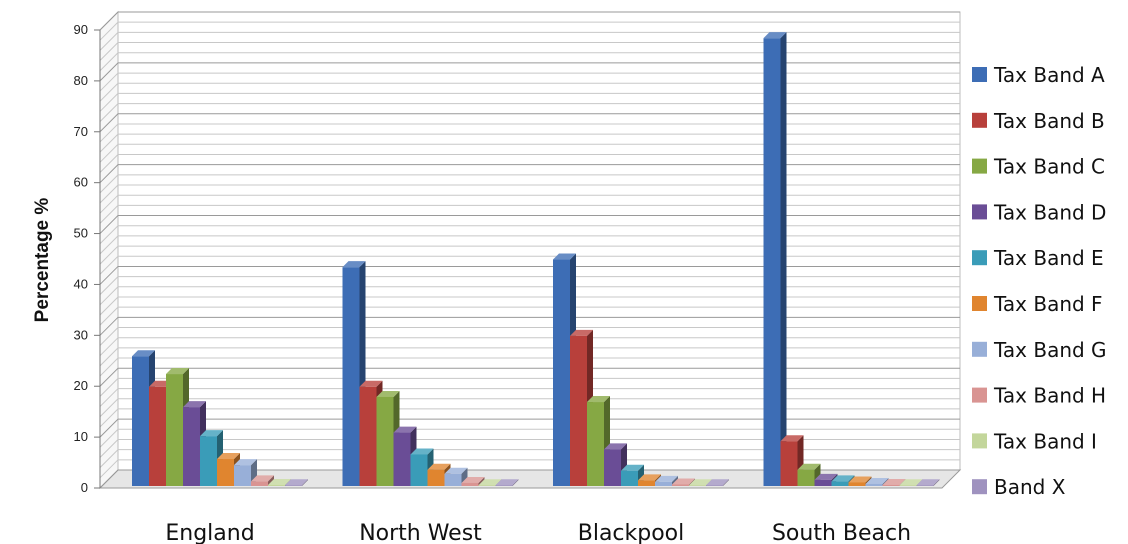 The image size is (1128, 544). I want to click on legend-label: Tax Band D, so click(1049, 212).